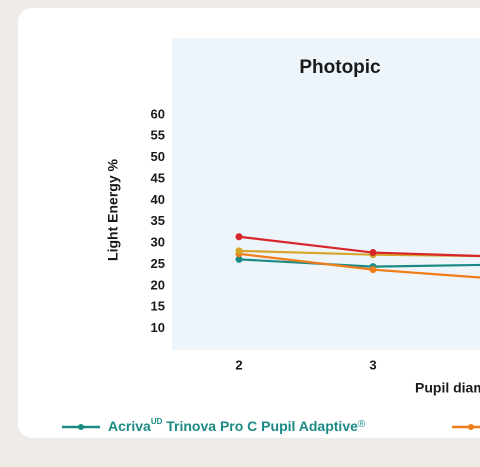  What do you see at coordinates (260, 426) in the screenshot?
I see `legend-label-part: Trinova Pro C Pupil Adaptive` at bounding box center [260, 426].